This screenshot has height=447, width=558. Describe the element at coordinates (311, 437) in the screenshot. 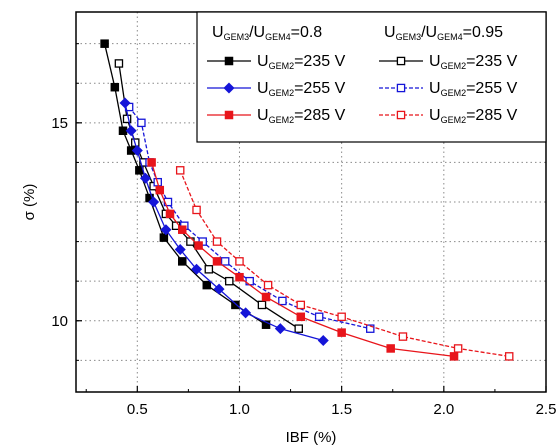

I see `x-axis-label: IBF (%)` at that location.